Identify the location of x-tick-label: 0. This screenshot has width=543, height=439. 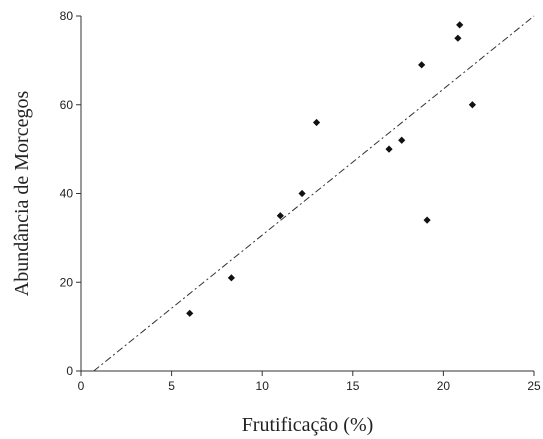
(81, 386).